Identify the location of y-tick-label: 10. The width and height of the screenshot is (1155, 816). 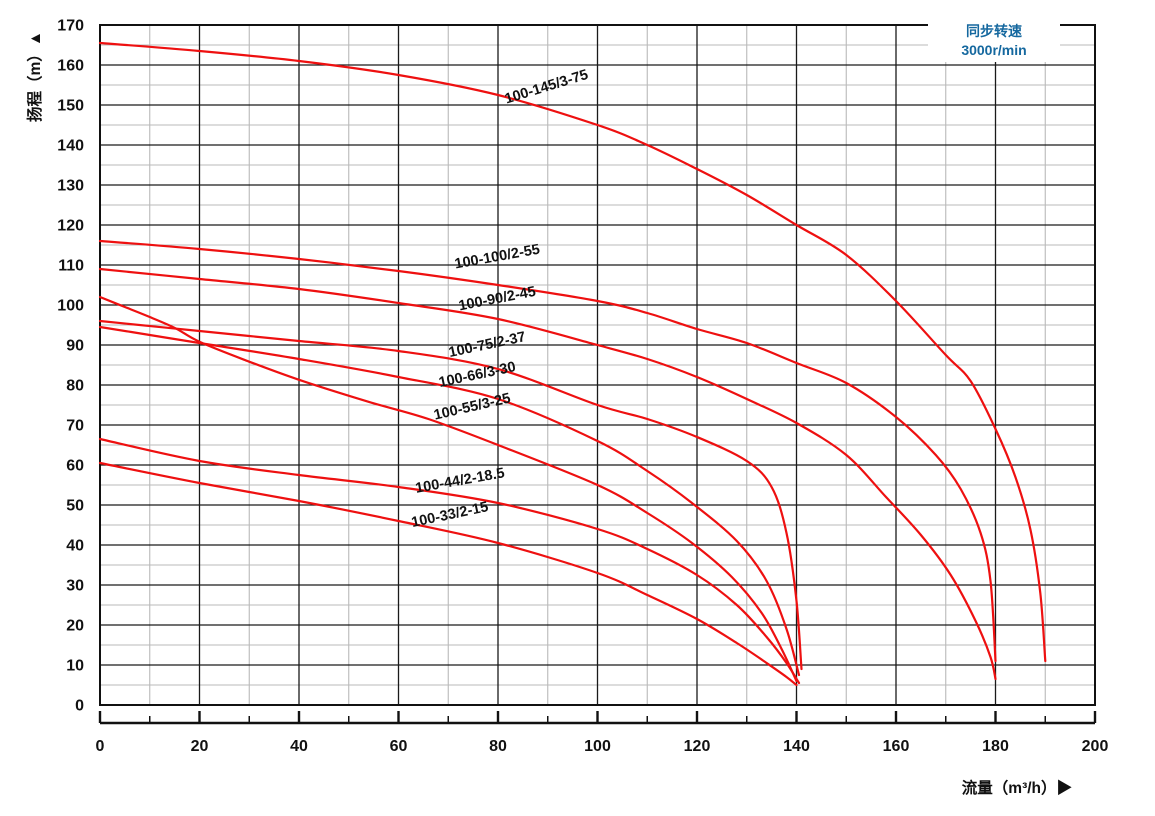
(75, 666).